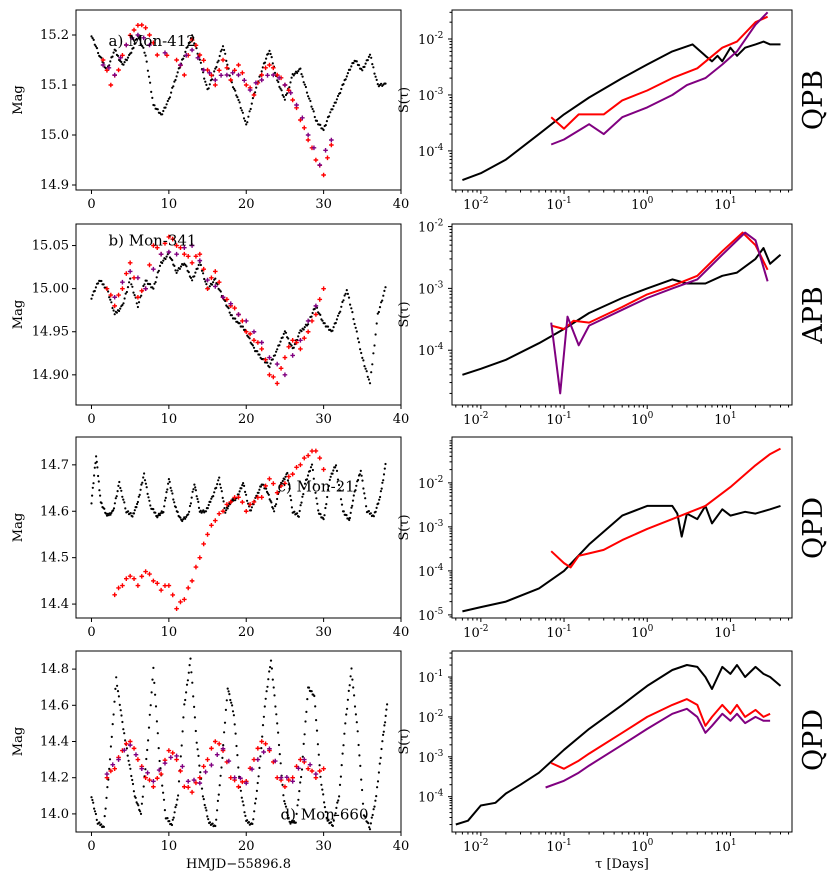  I want to click on y-tick-label: 14.4, so click(54, 742).